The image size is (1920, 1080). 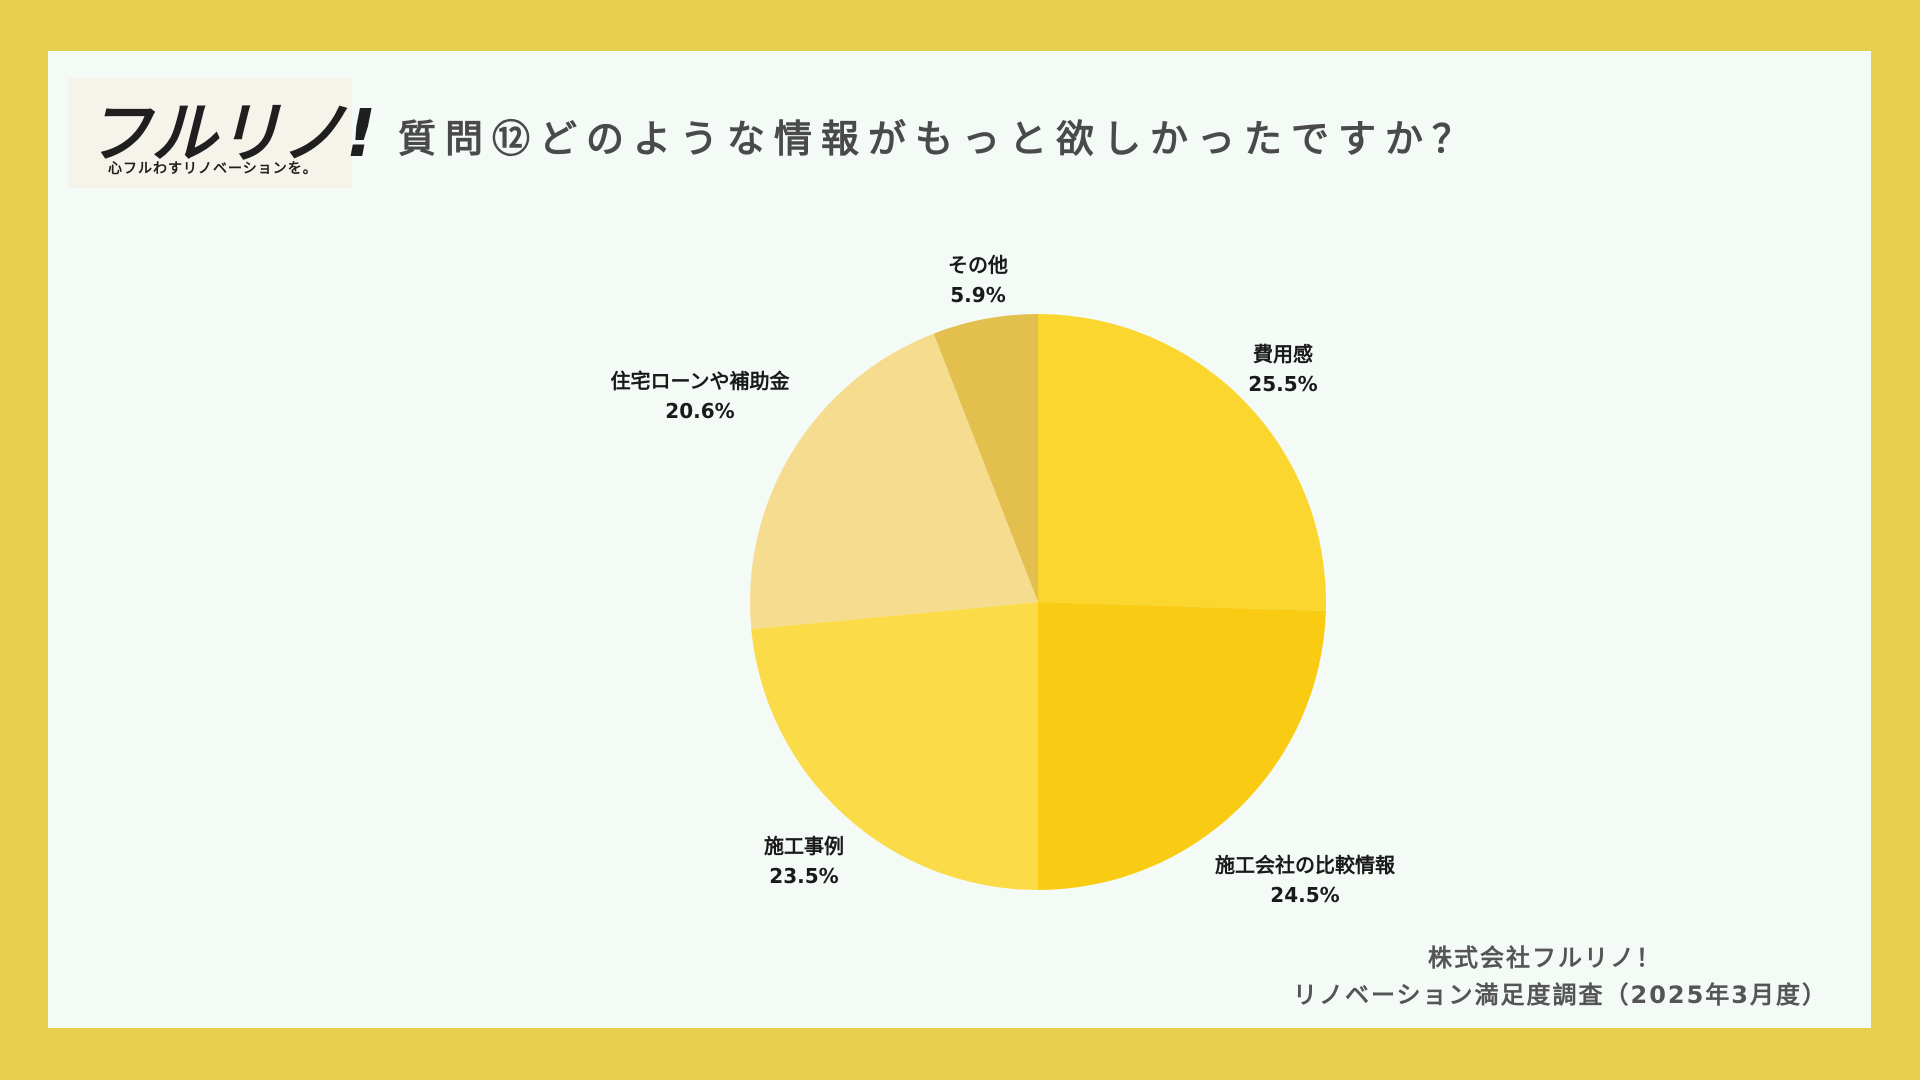 What do you see at coordinates (1560, 995) in the screenshot?
I see `credit-survey: リノベーション満足度調査（2025年3月度）` at bounding box center [1560, 995].